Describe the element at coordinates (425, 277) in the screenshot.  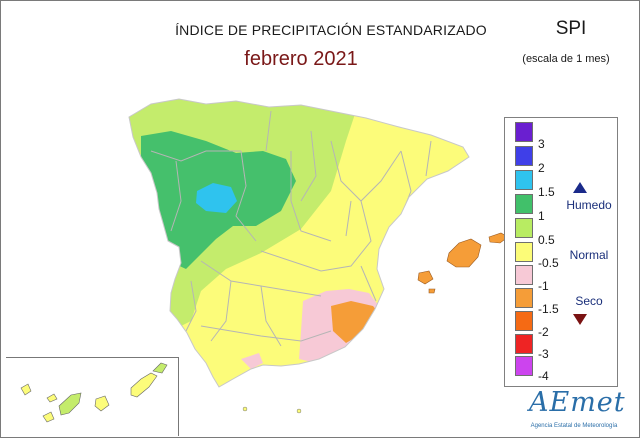
I see `ibiza` at that location.